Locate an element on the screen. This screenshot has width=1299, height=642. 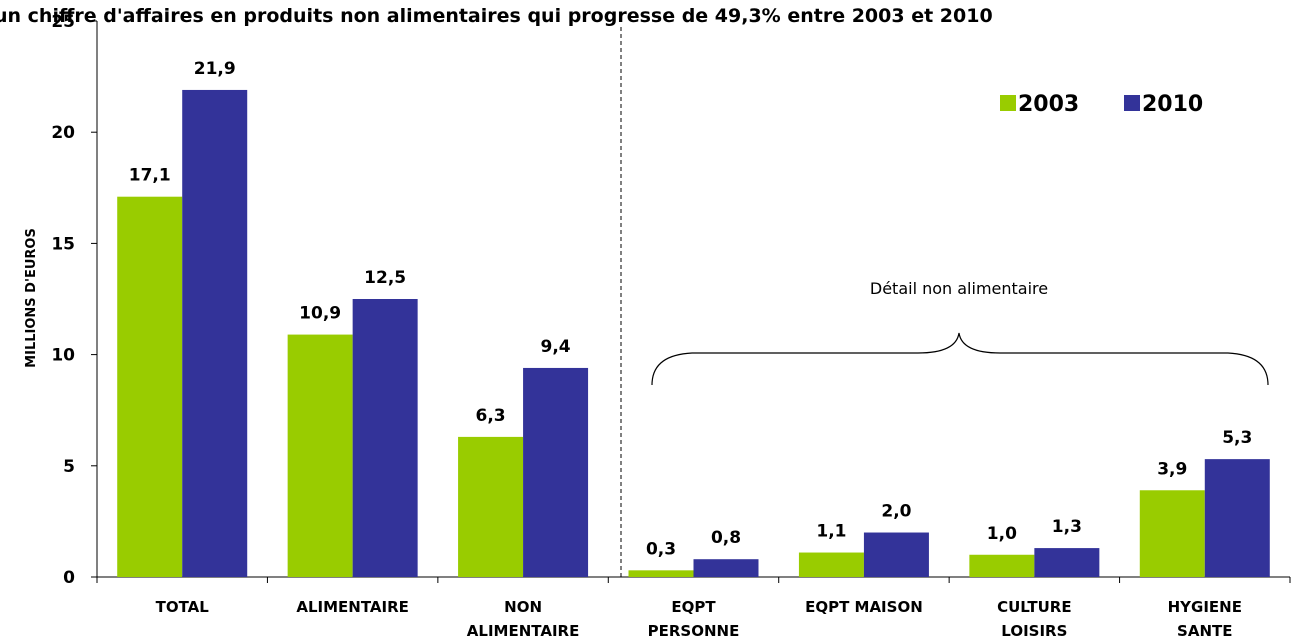
y-tick-label: 10 is located at coordinates (63, 356).